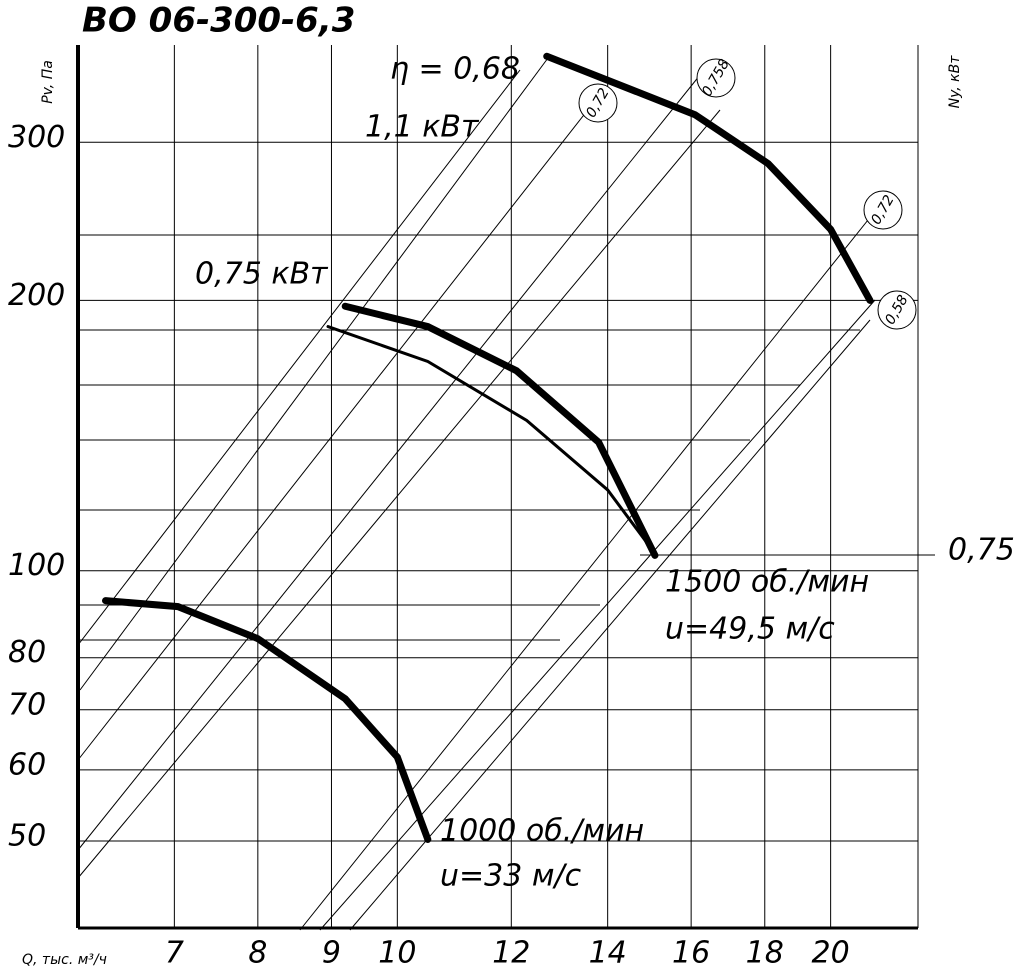 This screenshot has width=1024, height=975. What do you see at coordinates (27, 704) in the screenshot?
I see `y-tick-label: 70` at bounding box center [27, 704].